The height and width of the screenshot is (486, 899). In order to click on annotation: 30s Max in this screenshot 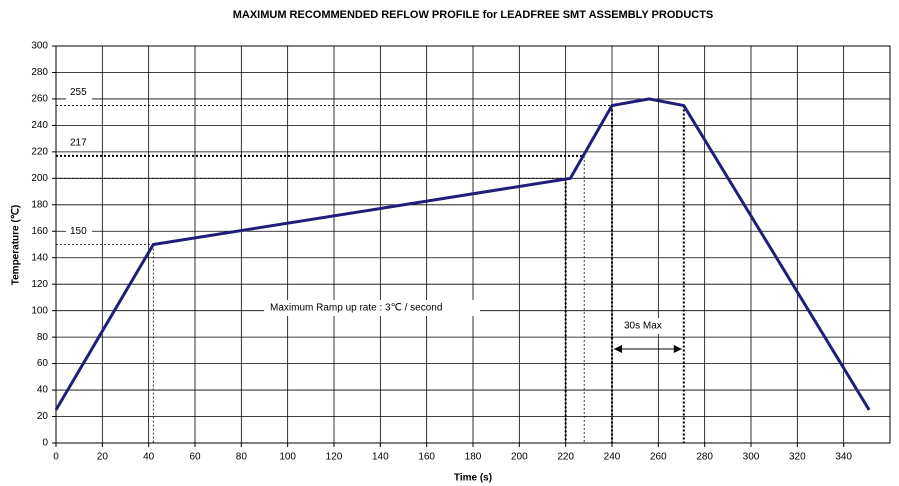, I will do `click(643, 326)`.